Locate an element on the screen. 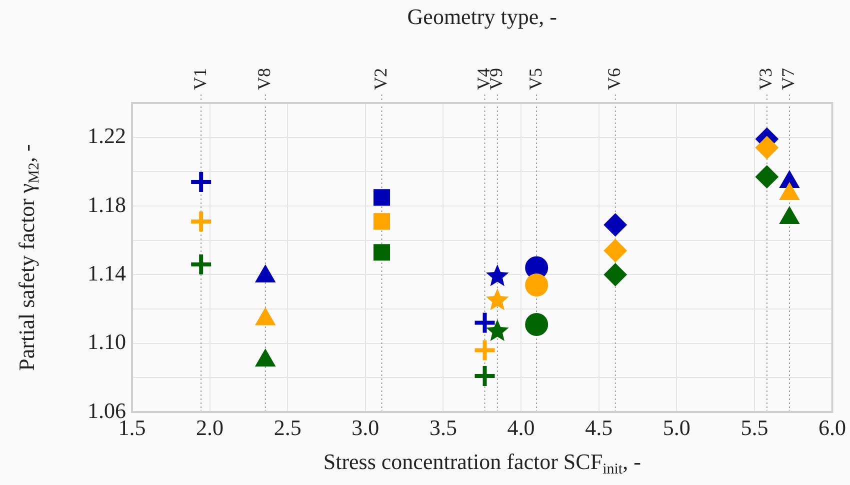  ref-line-label: V2 is located at coordinates (380, 79).